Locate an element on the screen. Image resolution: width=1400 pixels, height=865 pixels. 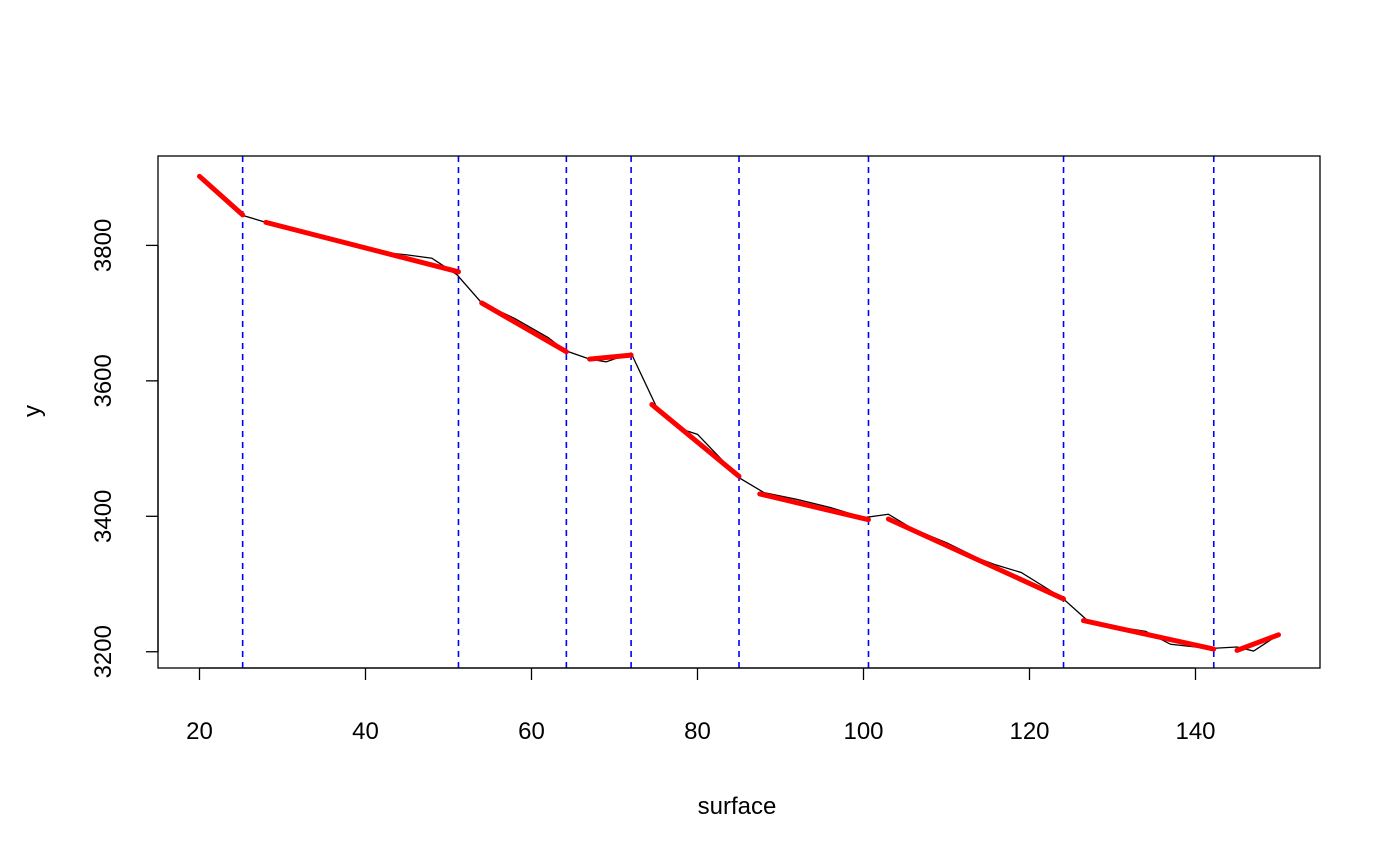
x-tick-label: 60 is located at coordinates (531, 731).